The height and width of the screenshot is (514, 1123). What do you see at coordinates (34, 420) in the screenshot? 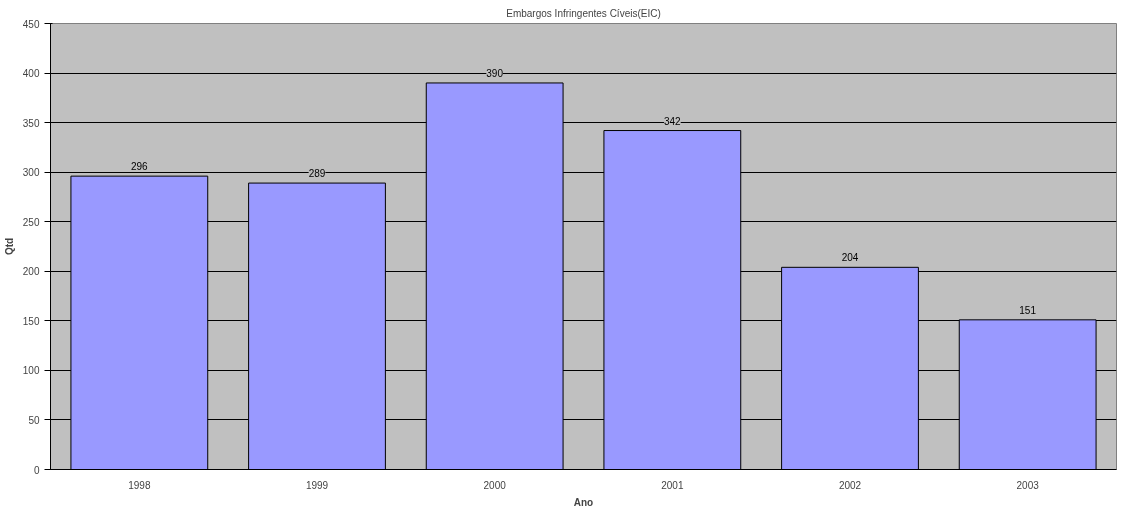
I see `y-tick-label: 50` at bounding box center [34, 420].